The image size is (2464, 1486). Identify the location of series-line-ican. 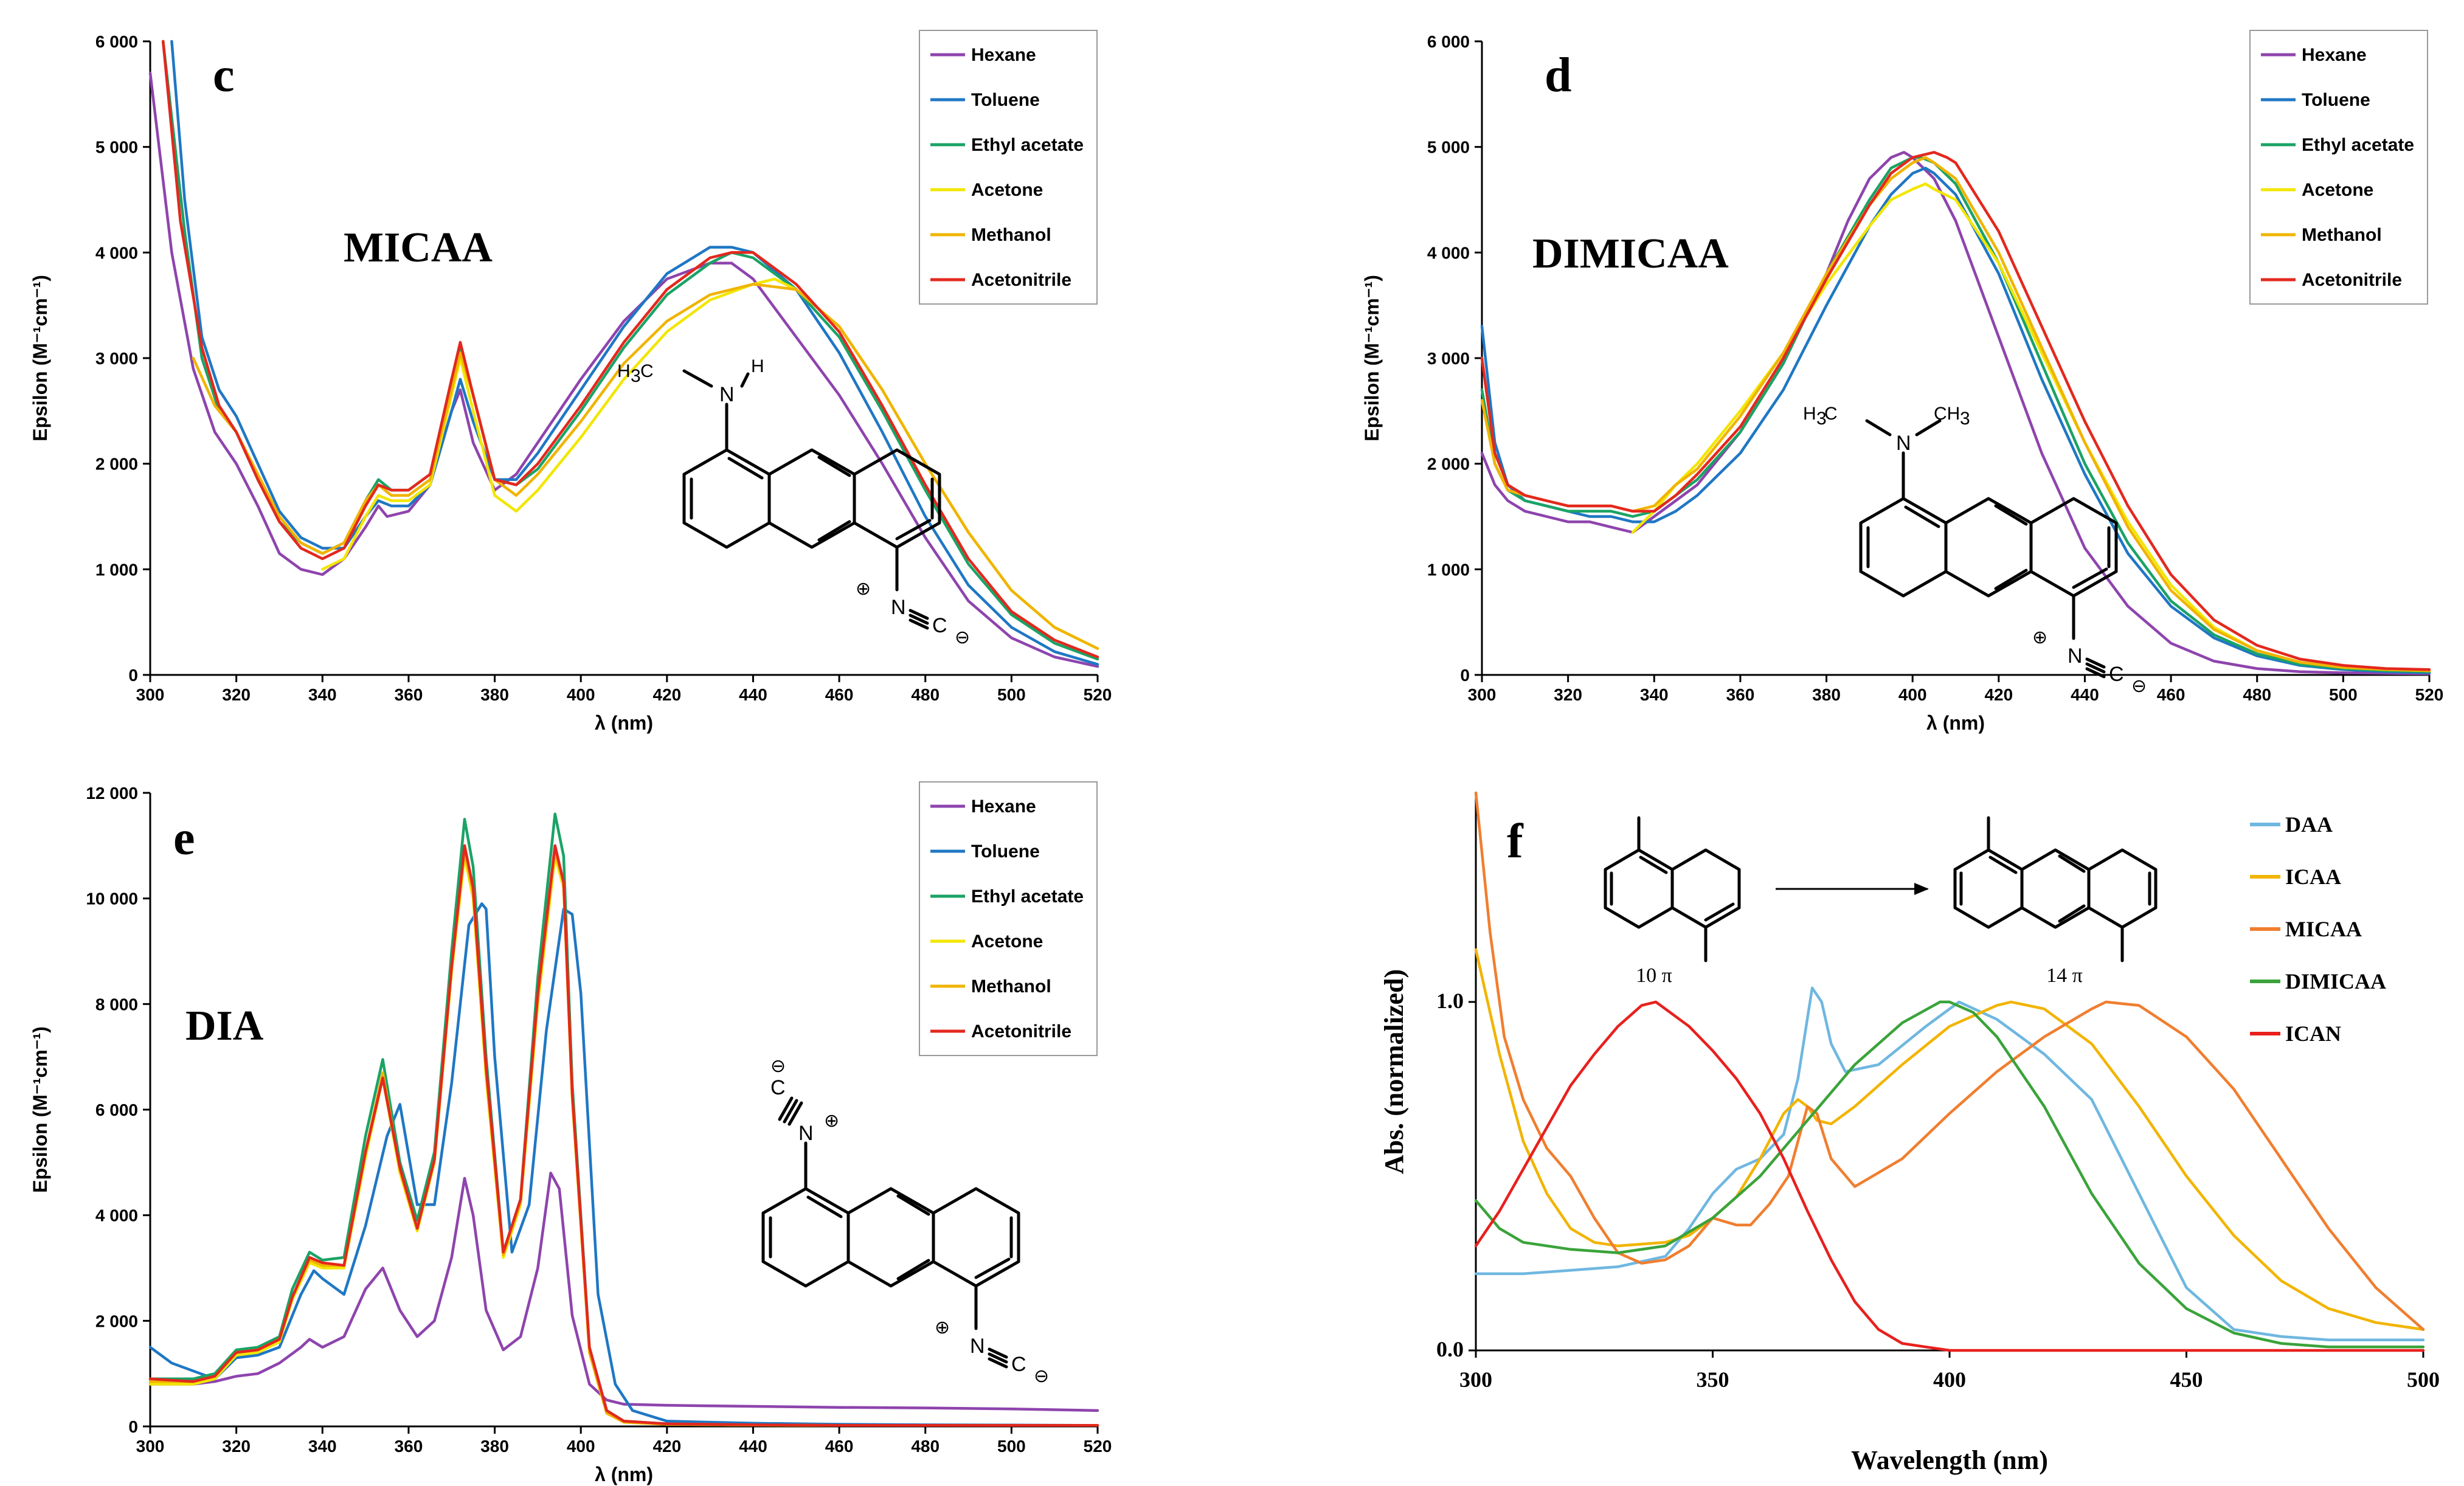
(1949, 1176).